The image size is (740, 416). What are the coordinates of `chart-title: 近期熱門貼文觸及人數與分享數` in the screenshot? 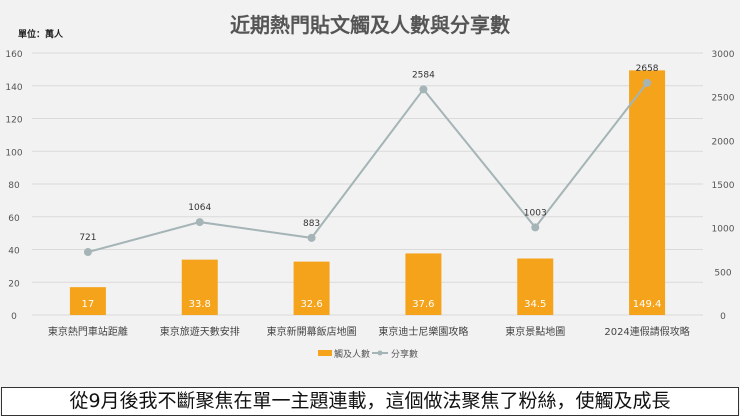 It's located at (370, 25).